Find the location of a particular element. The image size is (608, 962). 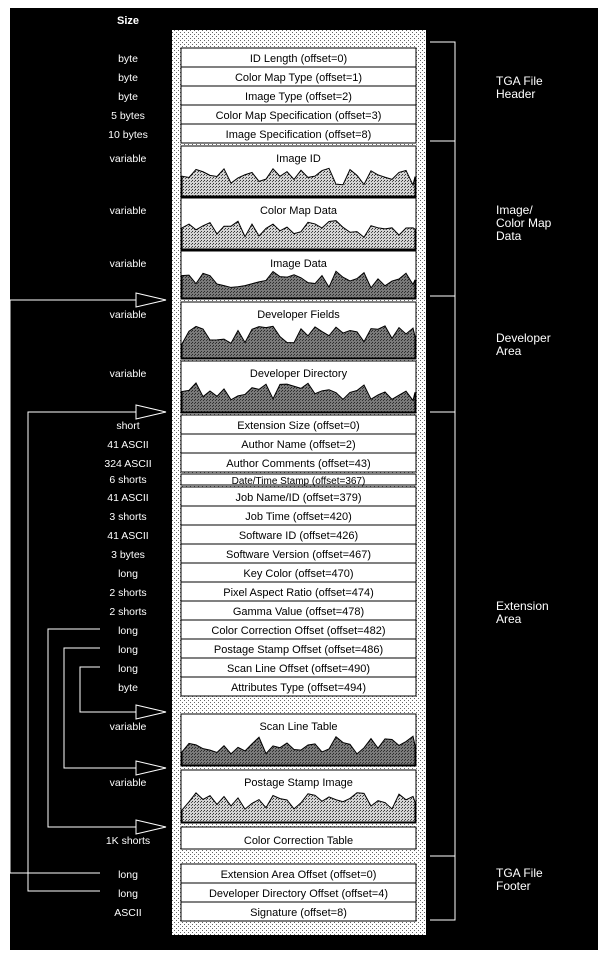

field-developer-directory: Developer Directory is located at coordinates (298, 387).